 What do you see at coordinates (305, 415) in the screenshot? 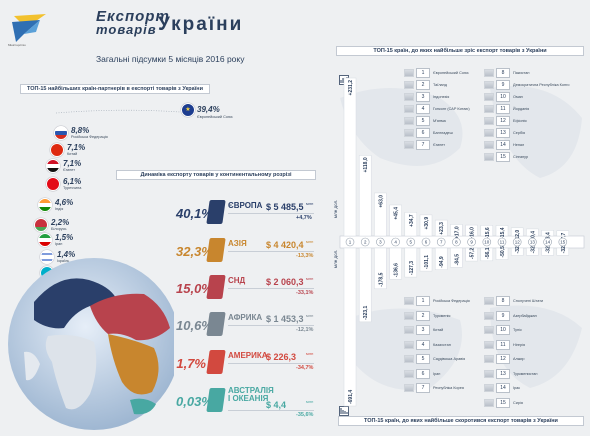
I see `continent-change: -35,6%` at bounding box center [305, 415].